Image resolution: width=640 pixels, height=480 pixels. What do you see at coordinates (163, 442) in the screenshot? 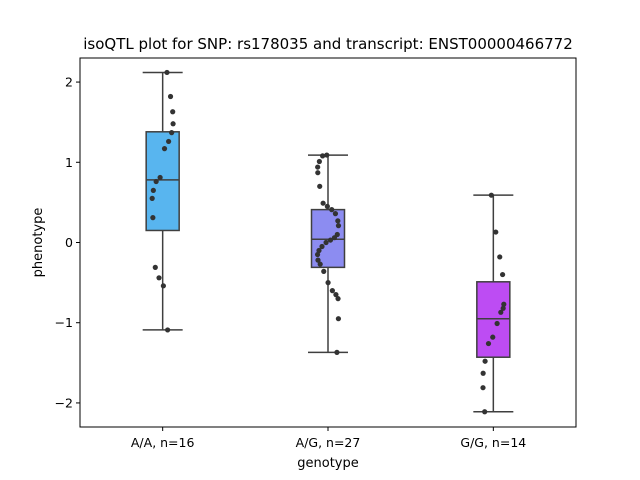
I see `x-tick-label: A/A, n=16` at bounding box center [163, 442].